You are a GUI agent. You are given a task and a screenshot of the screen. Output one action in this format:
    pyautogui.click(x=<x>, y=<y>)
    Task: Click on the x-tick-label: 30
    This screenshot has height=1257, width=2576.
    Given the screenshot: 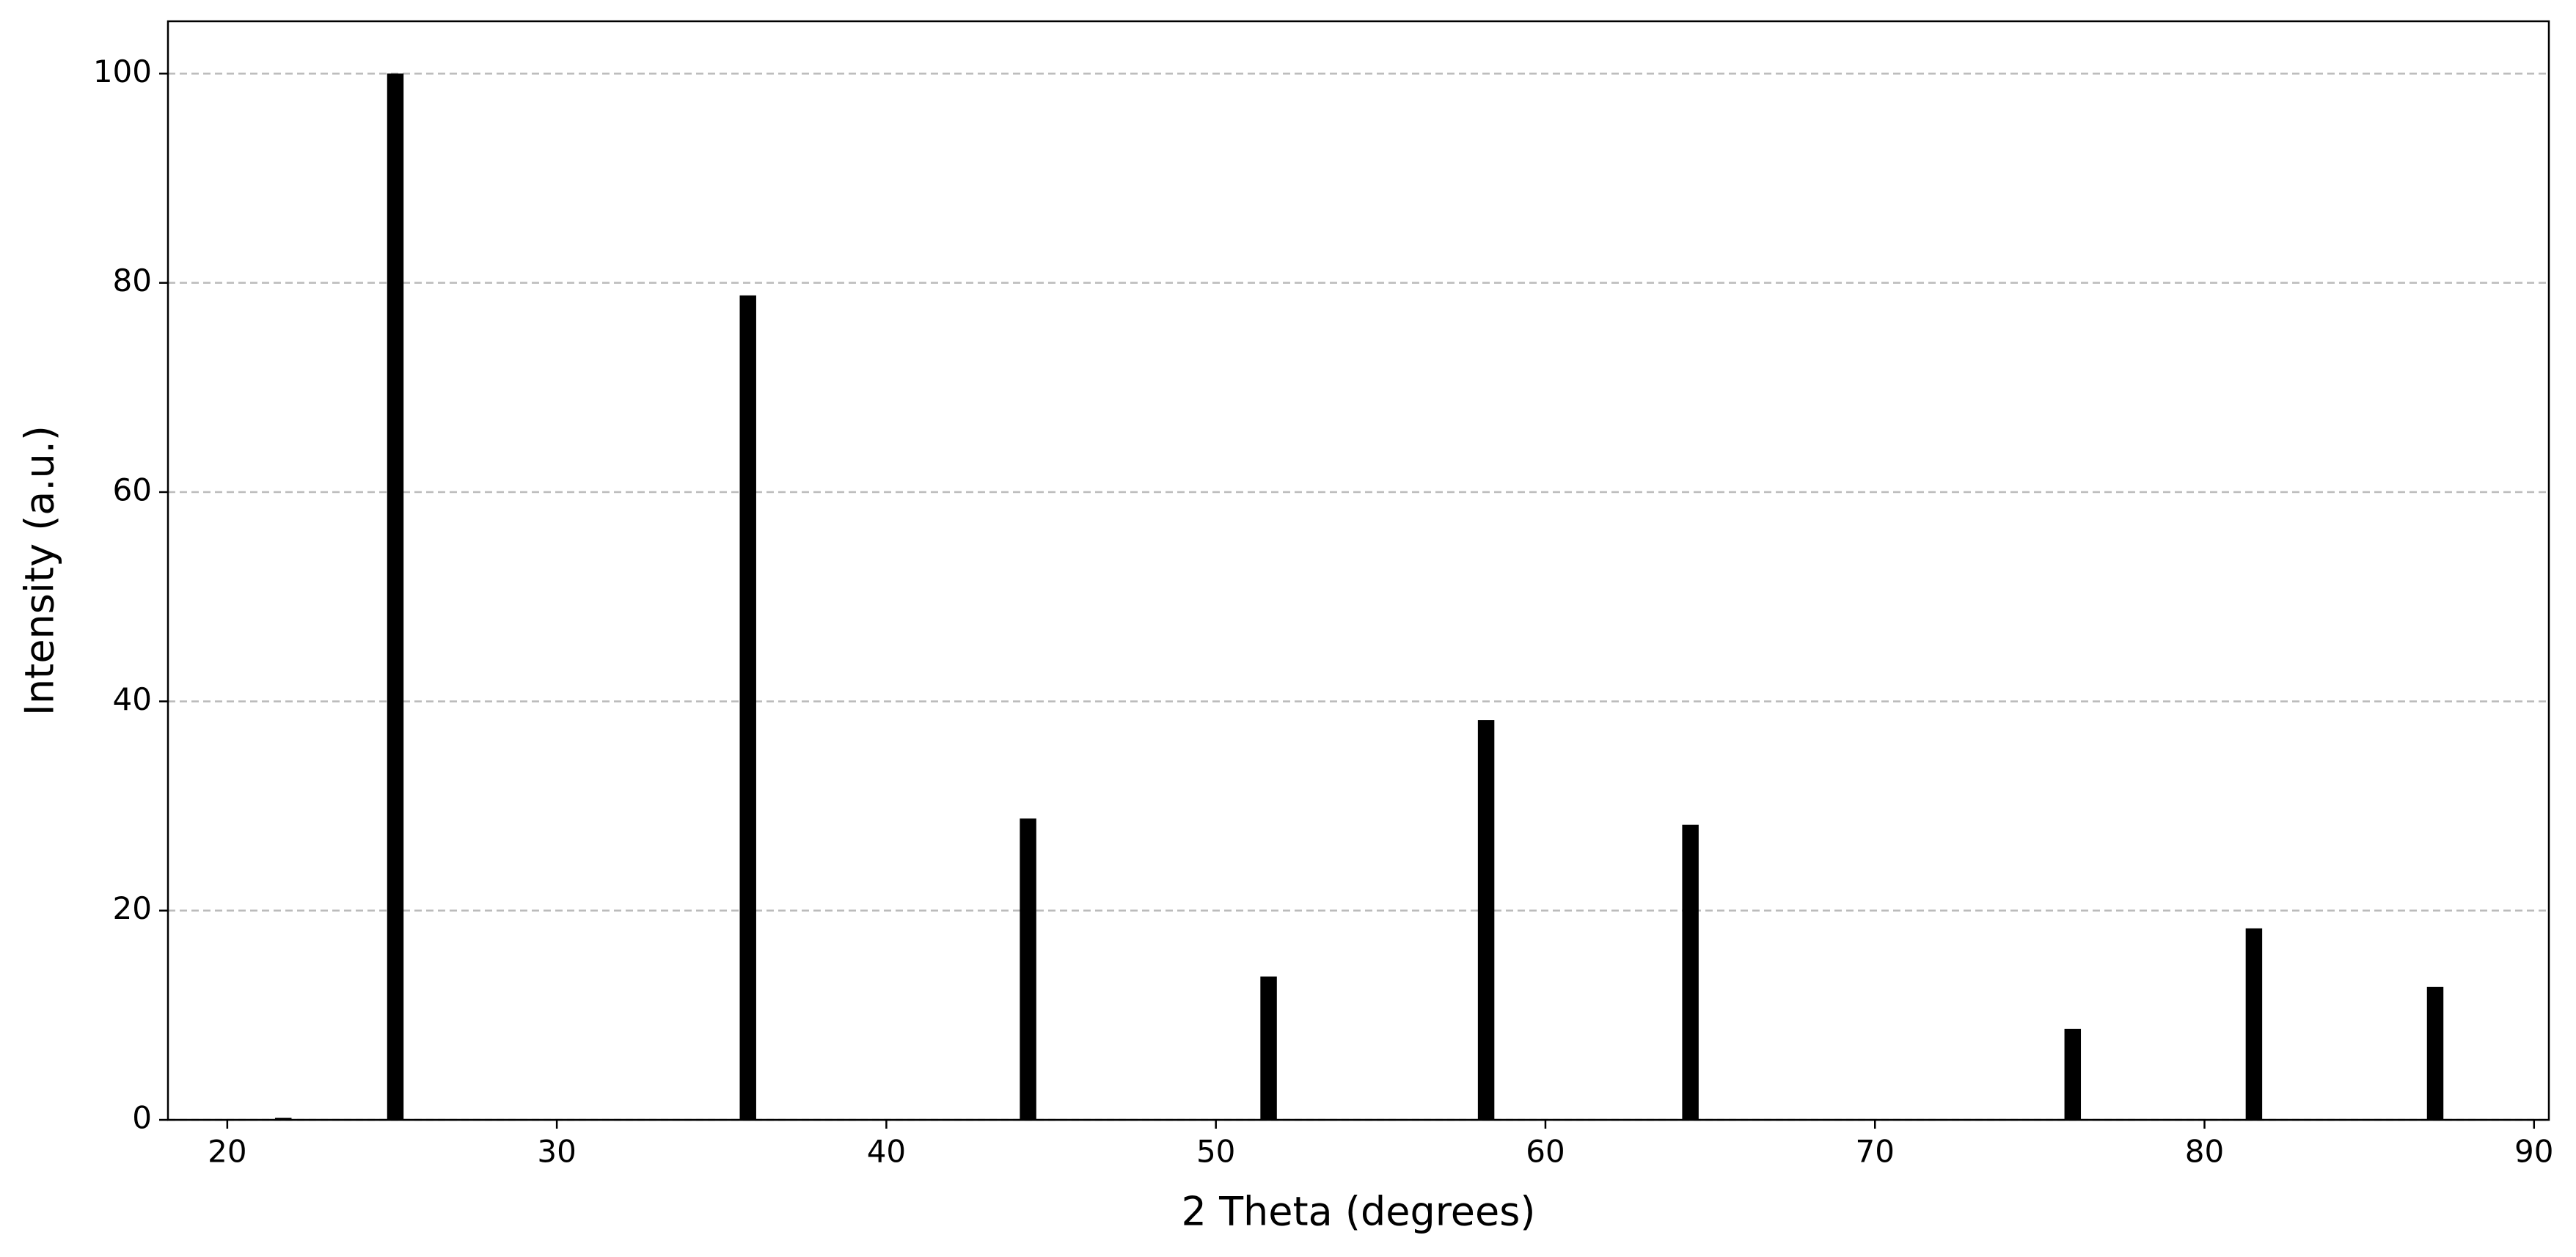 What is the action you would take?
    pyautogui.click(x=556, y=1152)
    